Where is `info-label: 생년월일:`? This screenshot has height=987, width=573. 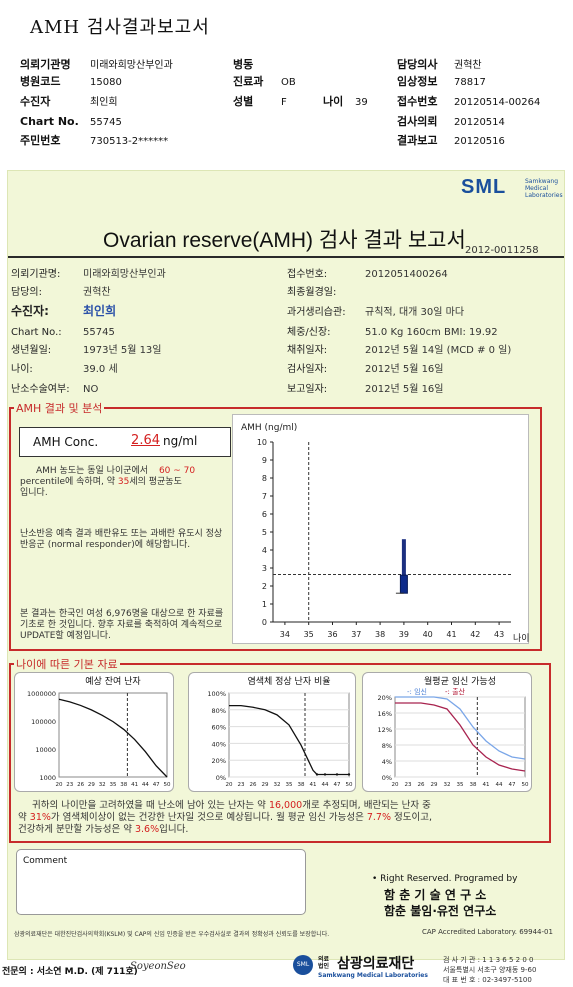 info-label: 생년월일: is located at coordinates (31, 350).